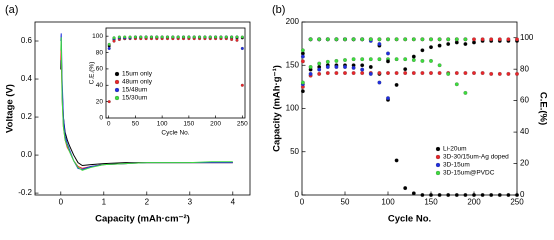  I want to click on legend-label: 15/48um, so click(134, 90).